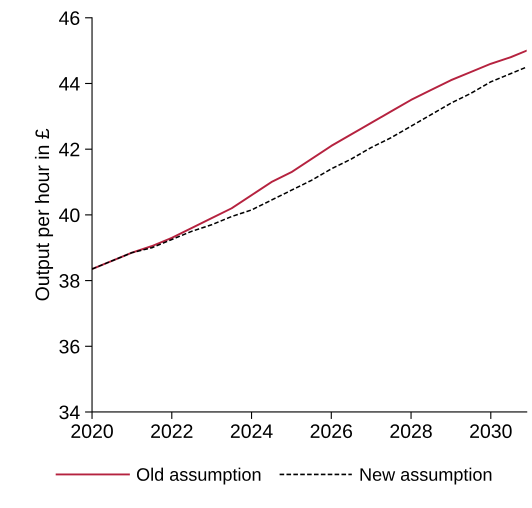 The width and height of the screenshot is (532, 508). What do you see at coordinates (69, 84) in the screenshot?
I see `y-tick-label: 44` at bounding box center [69, 84].